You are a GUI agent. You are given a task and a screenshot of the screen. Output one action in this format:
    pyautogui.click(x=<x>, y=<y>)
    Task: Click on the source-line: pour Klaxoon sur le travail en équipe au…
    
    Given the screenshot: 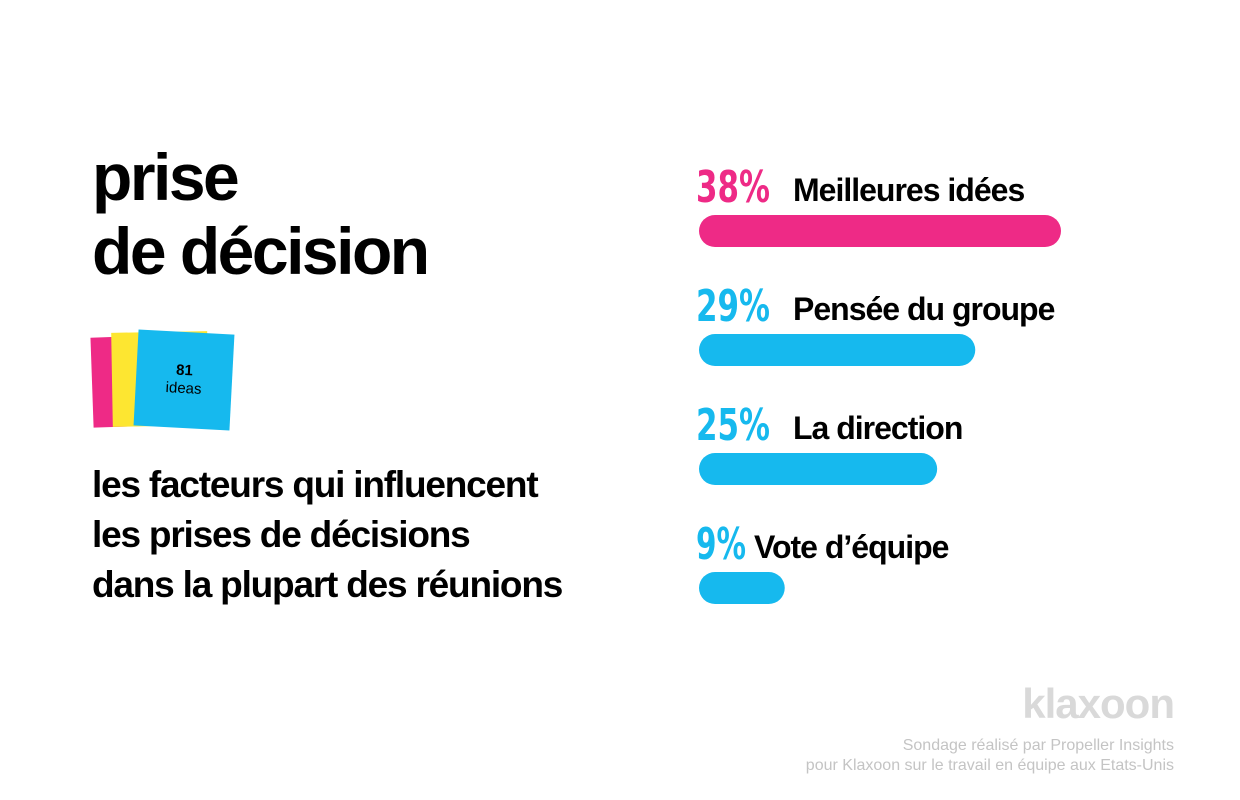 What is the action you would take?
    pyautogui.click(x=989, y=765)
    